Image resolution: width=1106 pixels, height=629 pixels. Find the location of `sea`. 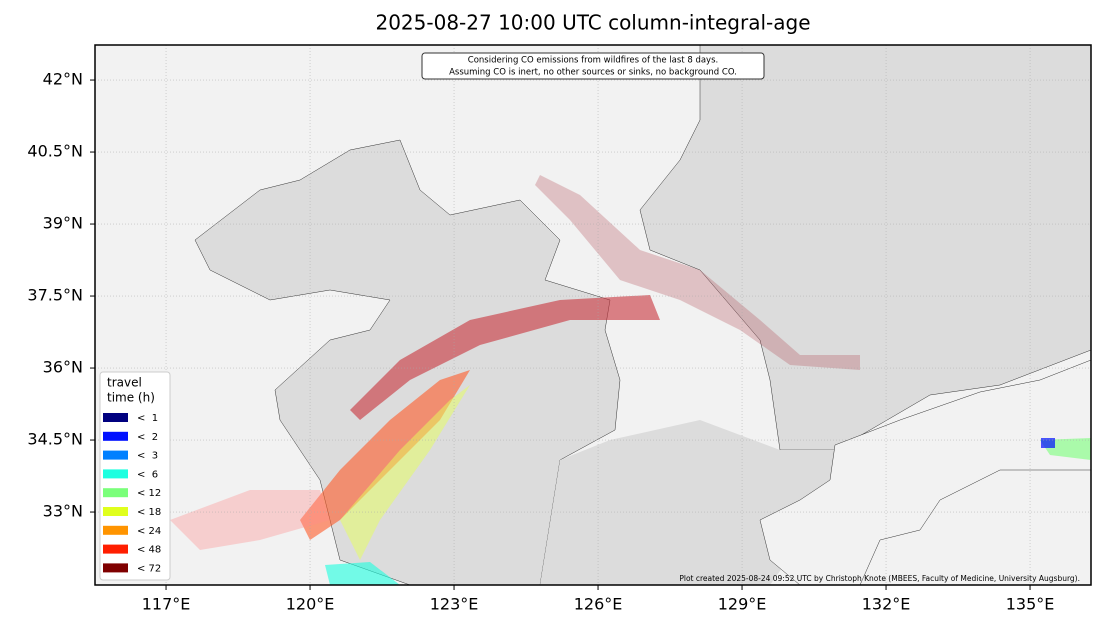

sea is located at coordinates (687, 502).